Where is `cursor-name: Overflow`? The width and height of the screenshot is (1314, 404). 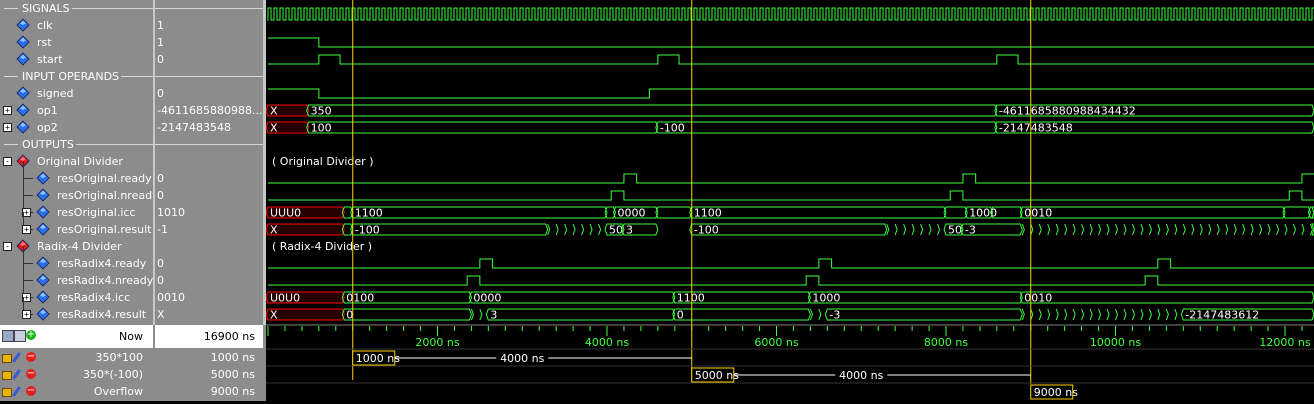
cursor-name: Overflow is located at coordinates (118, 391).